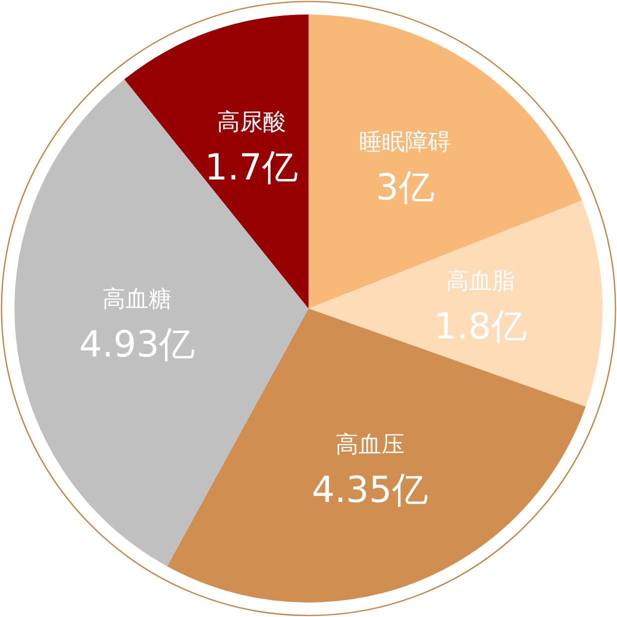 The width and height of the screenshot is (617, 617). I want to click on slice-label: 高血脂, so click(480, 281).